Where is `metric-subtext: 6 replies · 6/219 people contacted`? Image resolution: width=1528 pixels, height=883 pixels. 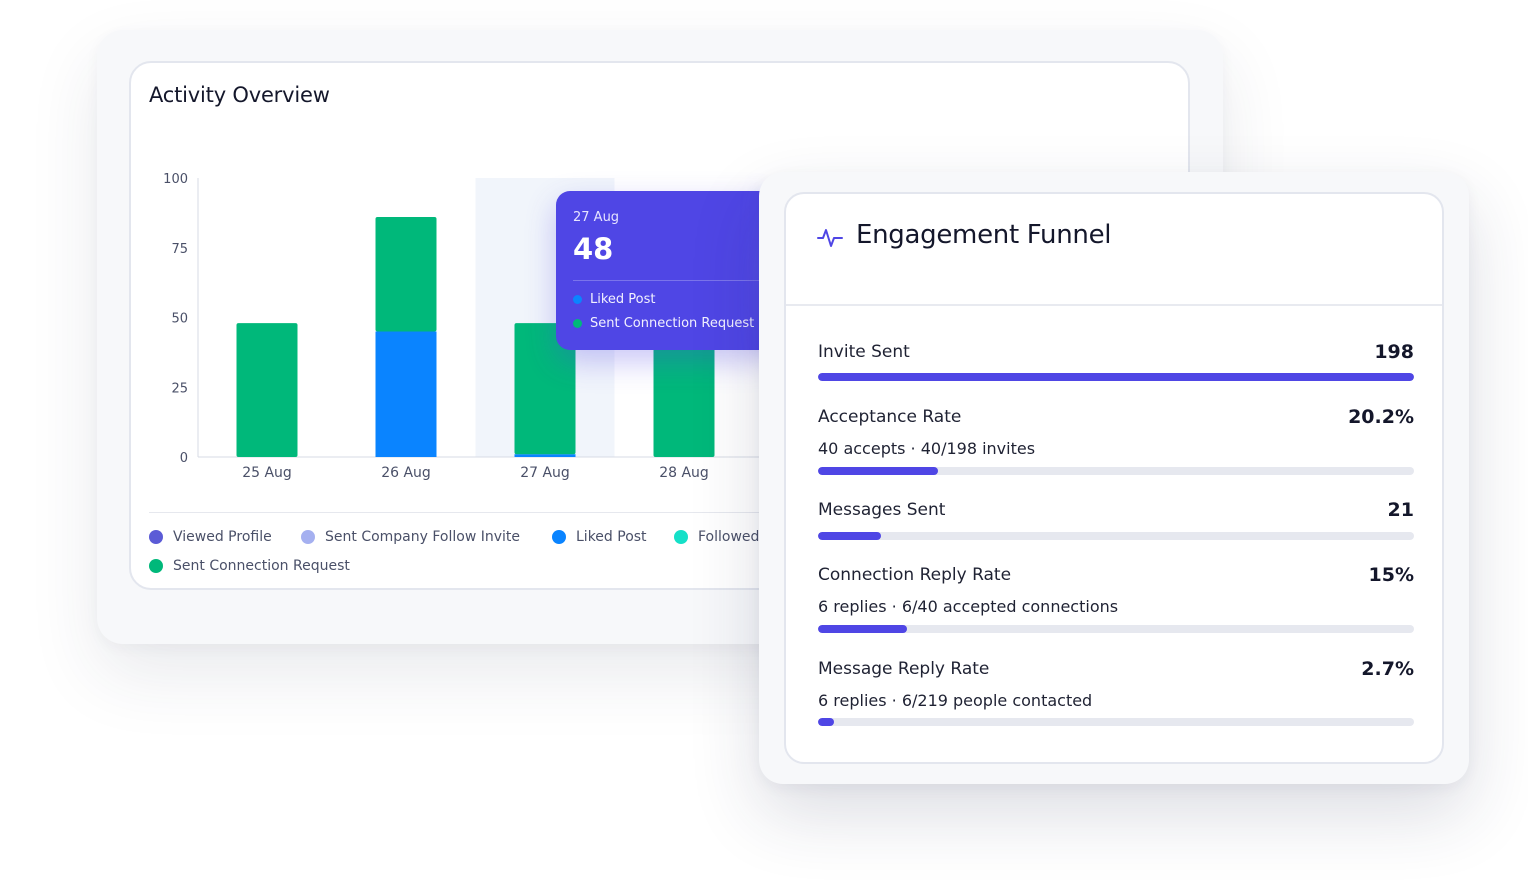
metric-subtext: 6 replies · 6/219 people contacted is located at coordinates (955, 700).